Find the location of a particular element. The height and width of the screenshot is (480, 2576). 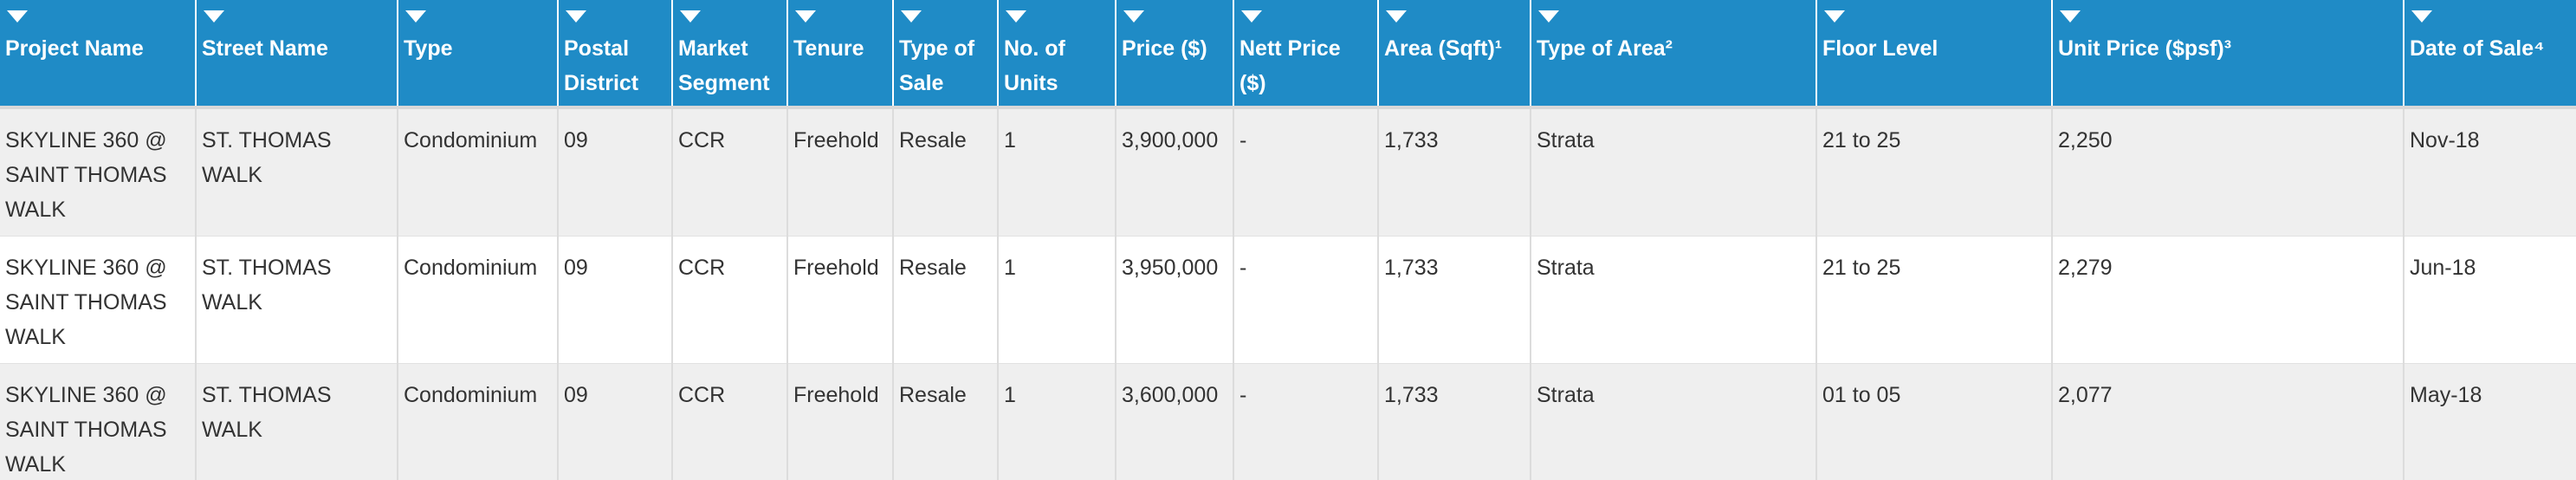

column-header-label: Area (Sqft)¹ is located at coordinates (1443, 48).